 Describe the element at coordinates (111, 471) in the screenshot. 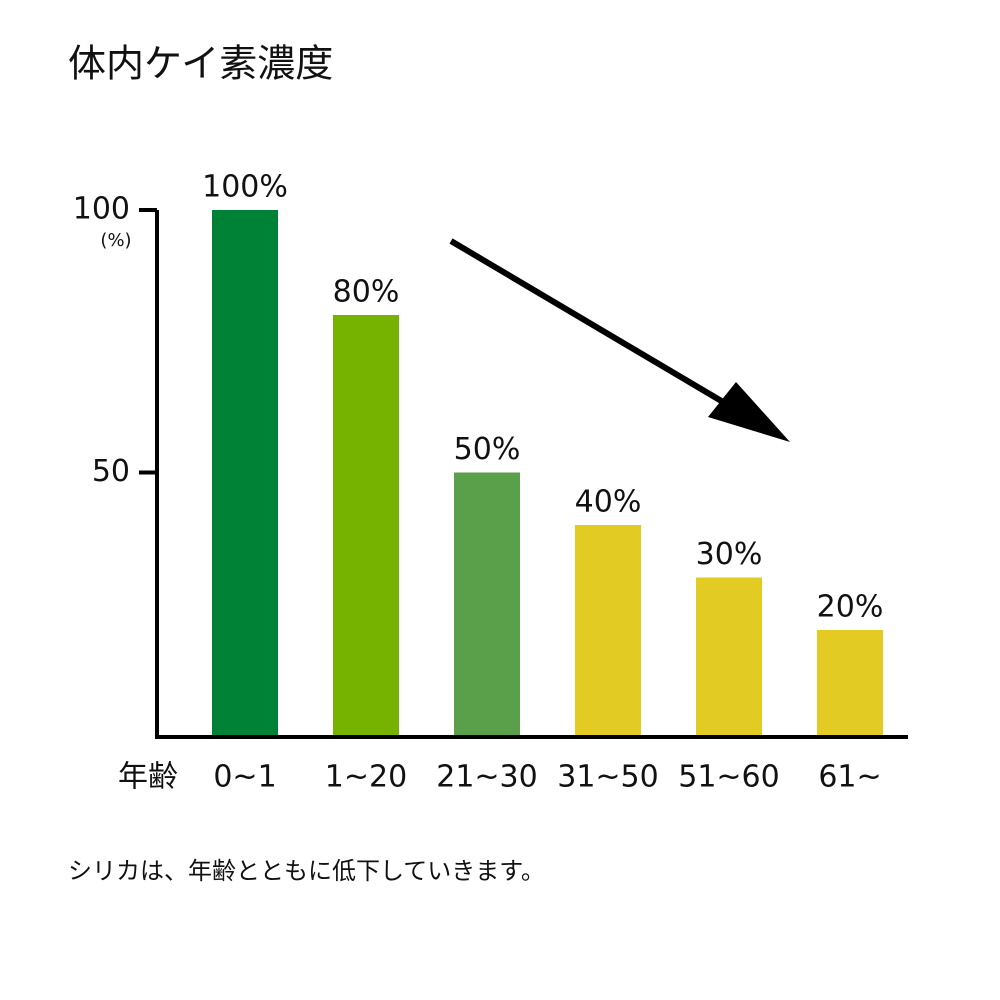

I see `y-tick-label: 50` at that location.